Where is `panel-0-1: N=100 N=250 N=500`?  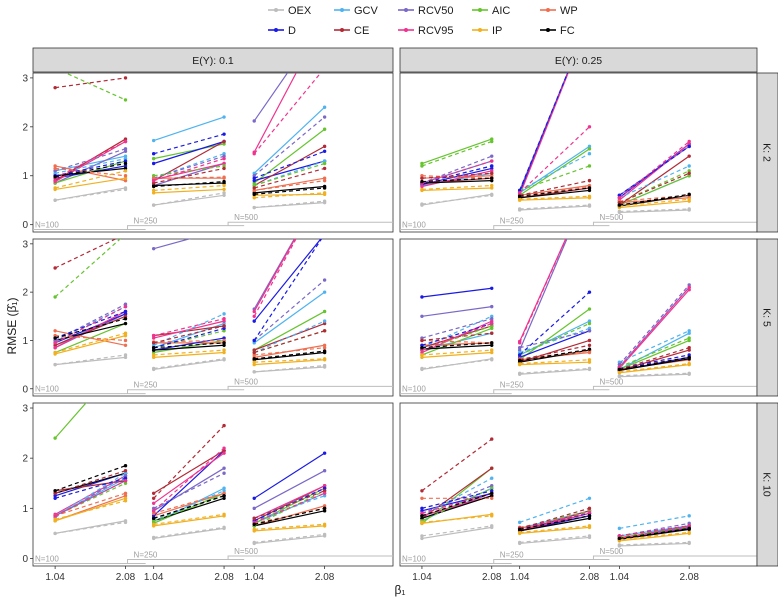
panel-0-1: N=100 N=250 N=500 is located at coordinates (578, 152).